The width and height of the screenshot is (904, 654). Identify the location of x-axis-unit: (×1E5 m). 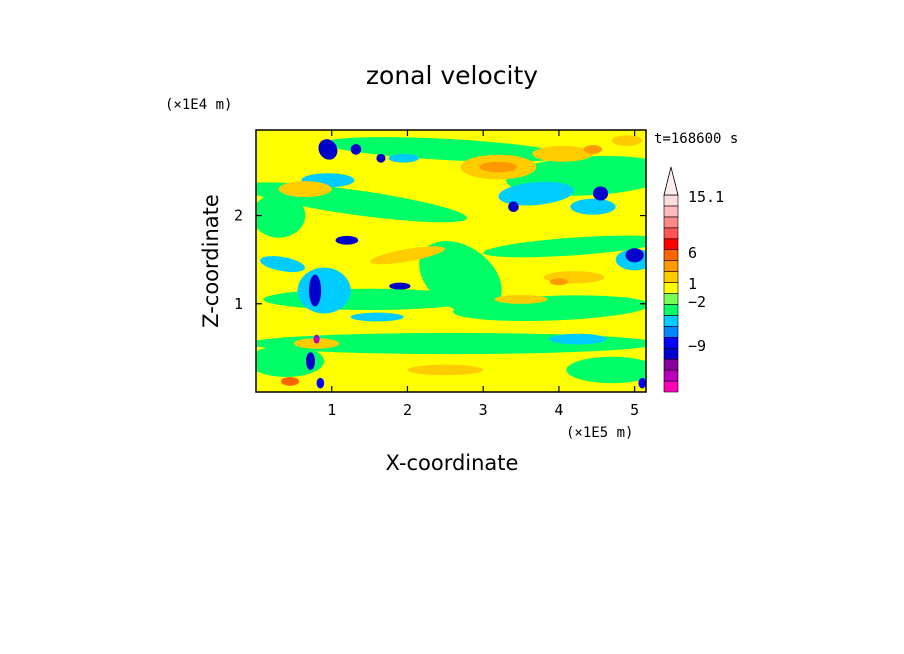
(599, 433).